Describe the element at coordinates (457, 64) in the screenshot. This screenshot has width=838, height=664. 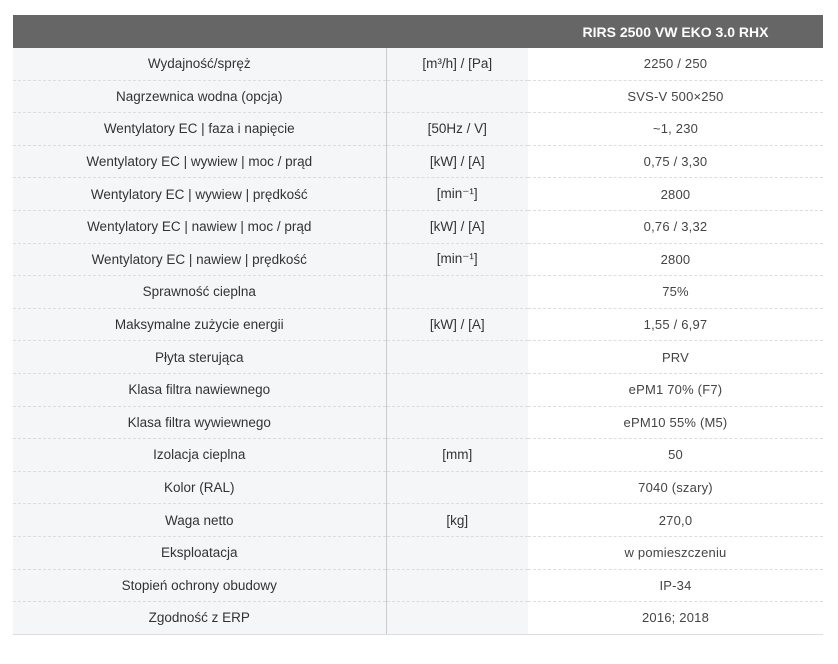
I see `param-unit: [m³/h] / [Pa]` at that location.